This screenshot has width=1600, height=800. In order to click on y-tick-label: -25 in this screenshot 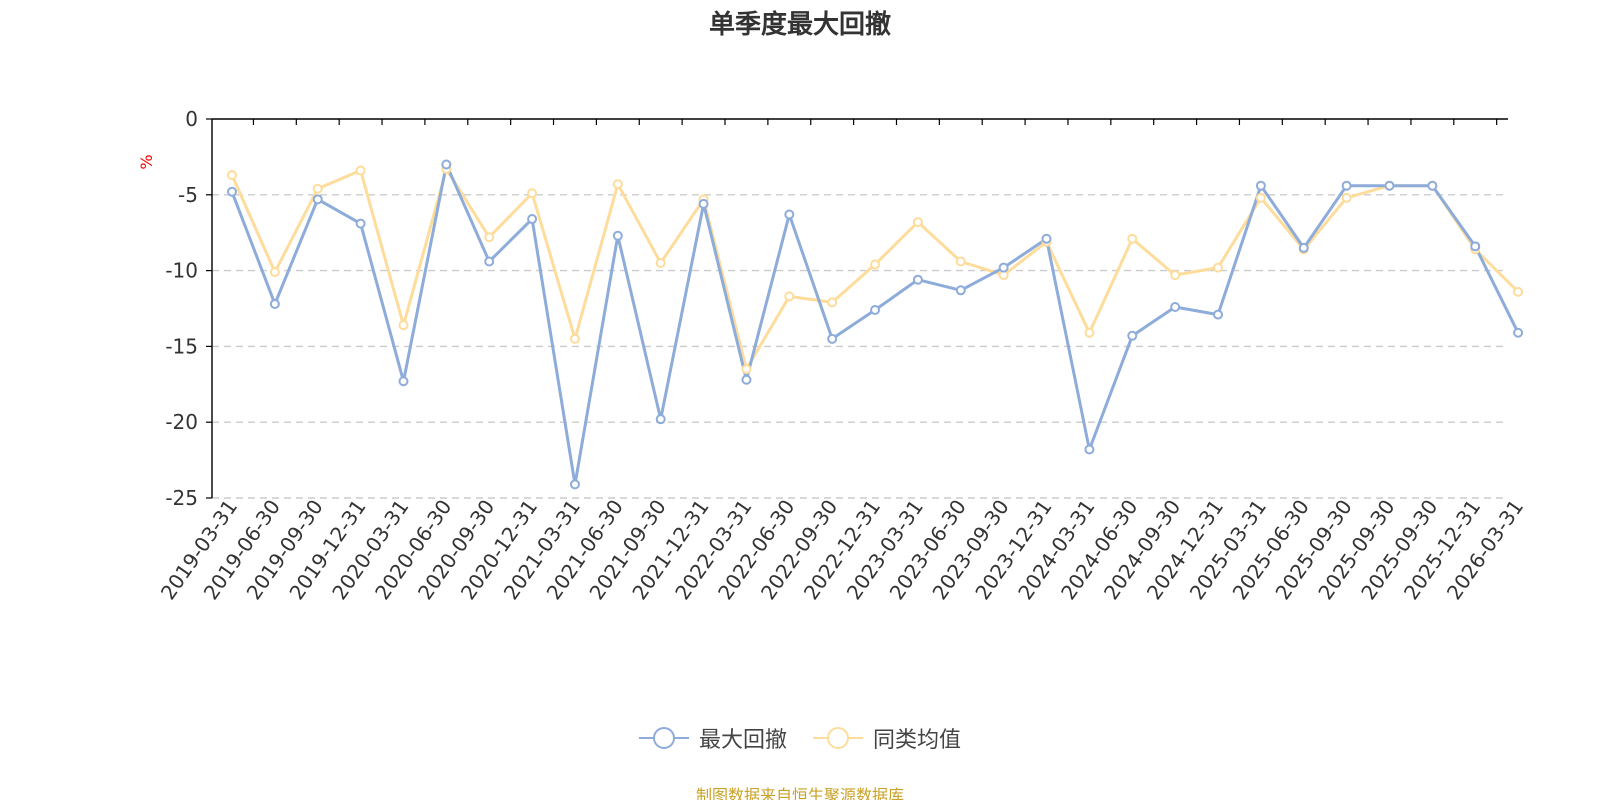, I will do `click(181, 498)`.